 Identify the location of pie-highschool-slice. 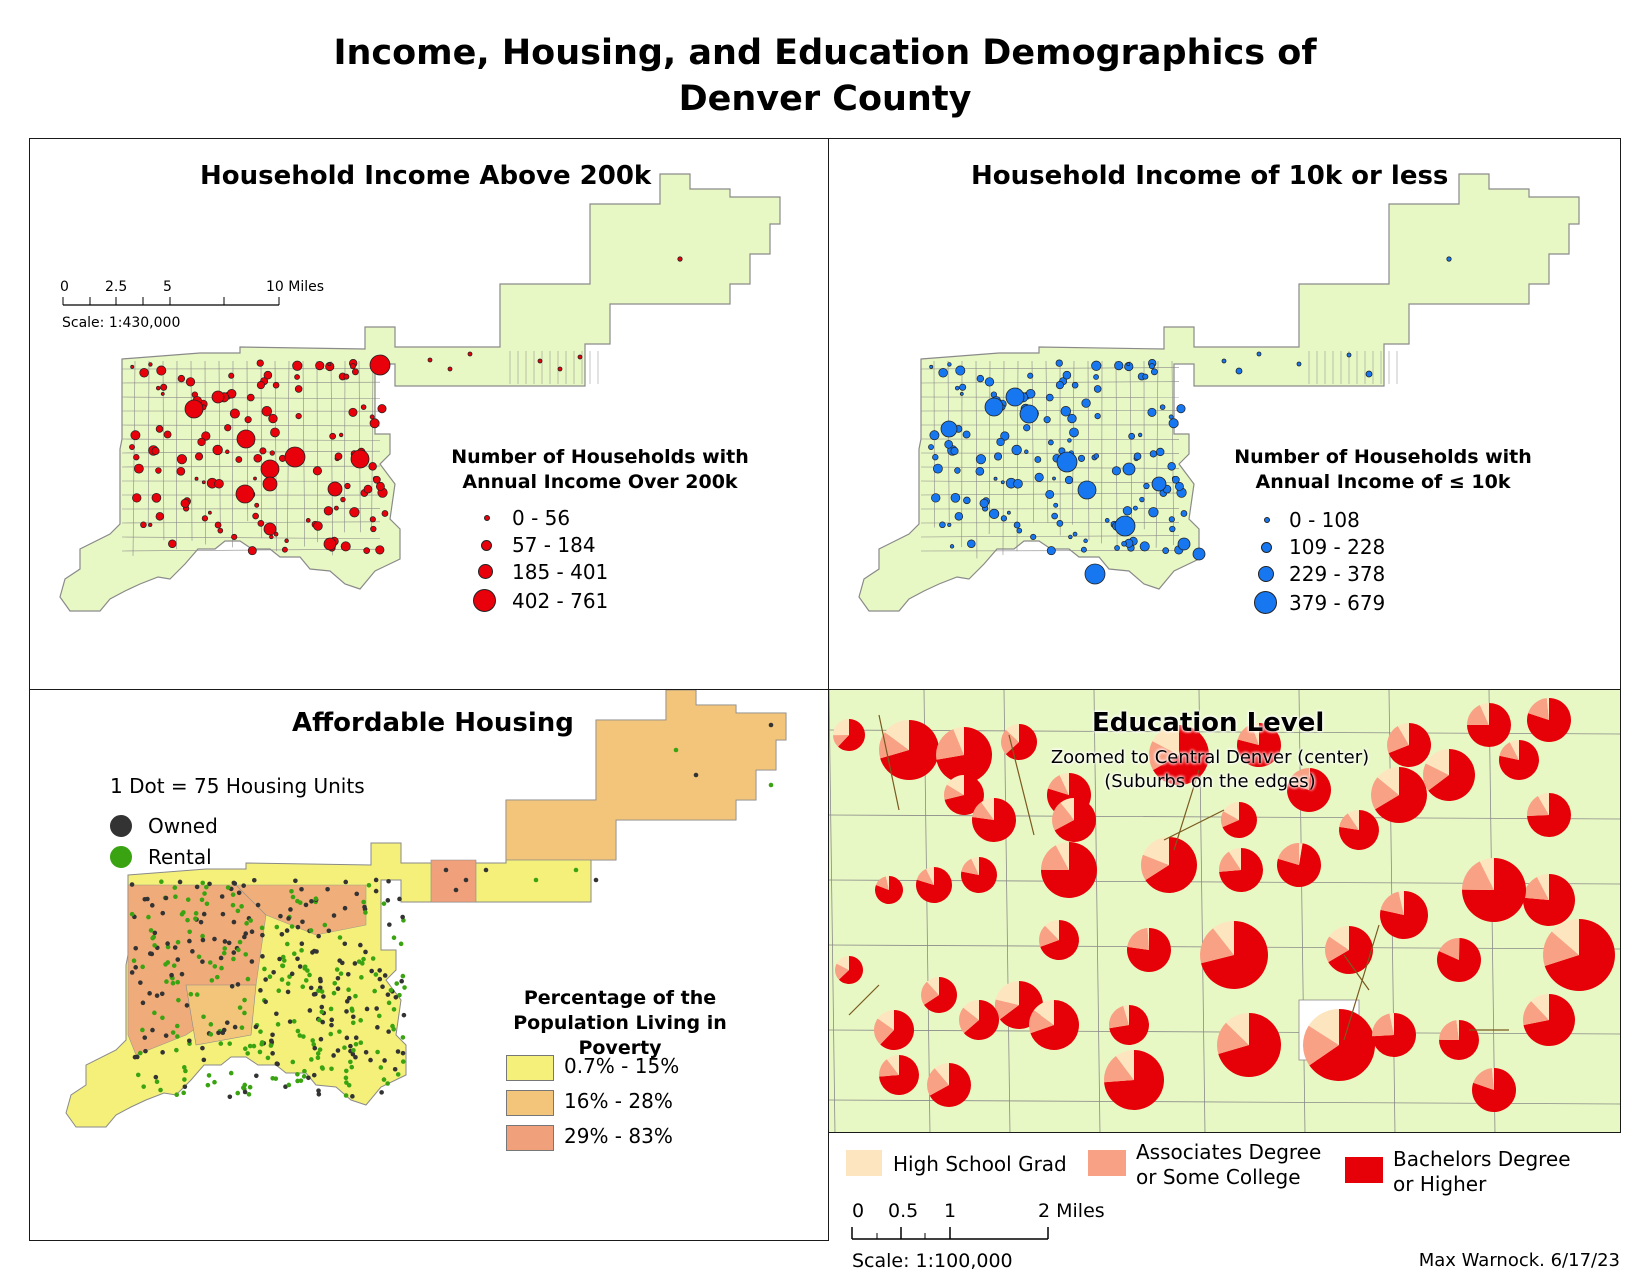
(1437, 762).